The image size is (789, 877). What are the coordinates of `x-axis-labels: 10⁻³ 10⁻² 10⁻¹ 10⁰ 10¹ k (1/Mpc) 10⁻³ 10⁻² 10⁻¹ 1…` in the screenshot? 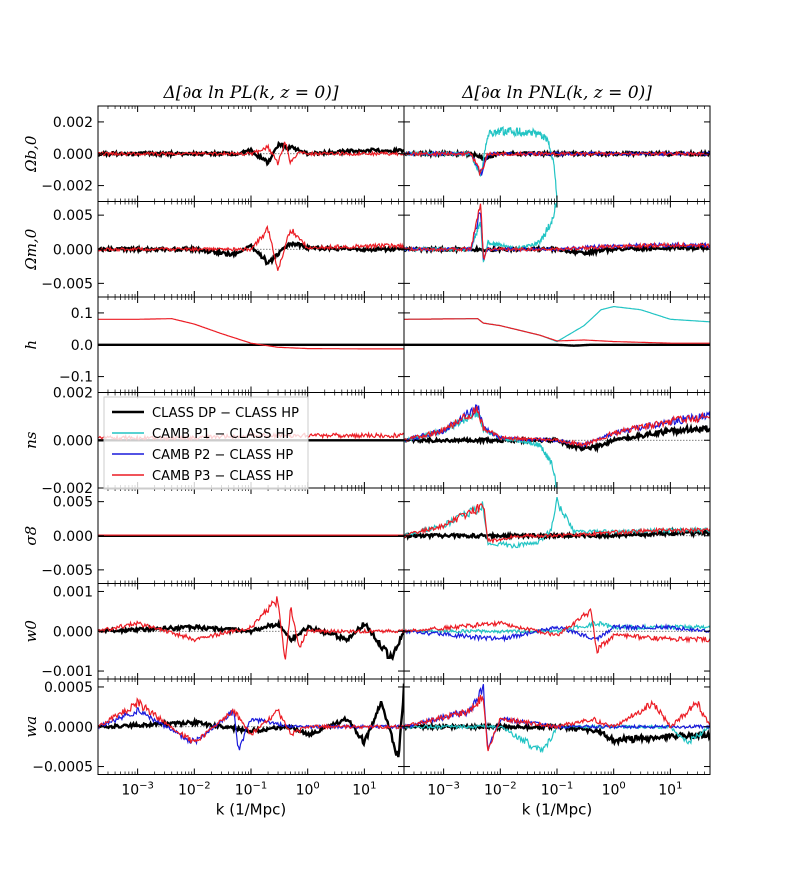 It's located at (401, 800).